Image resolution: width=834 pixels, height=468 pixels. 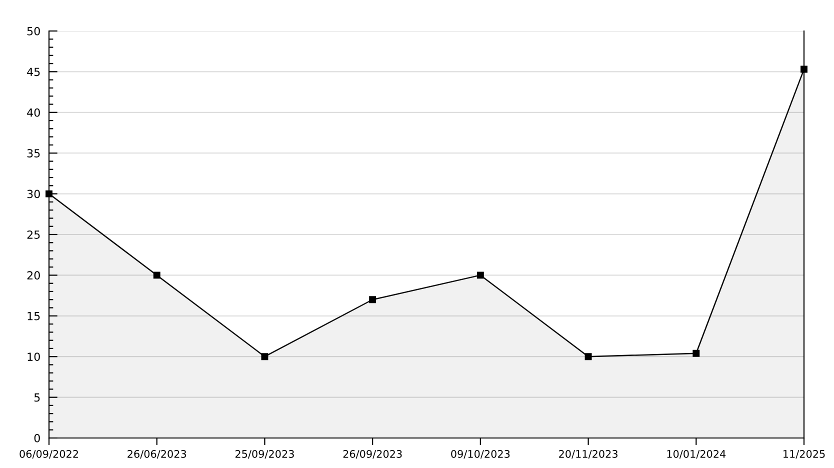 What do you see at coordinates (37, 397) in the screenshot?
I see `y-tick-label: 5` at bounding box center [37, 397].